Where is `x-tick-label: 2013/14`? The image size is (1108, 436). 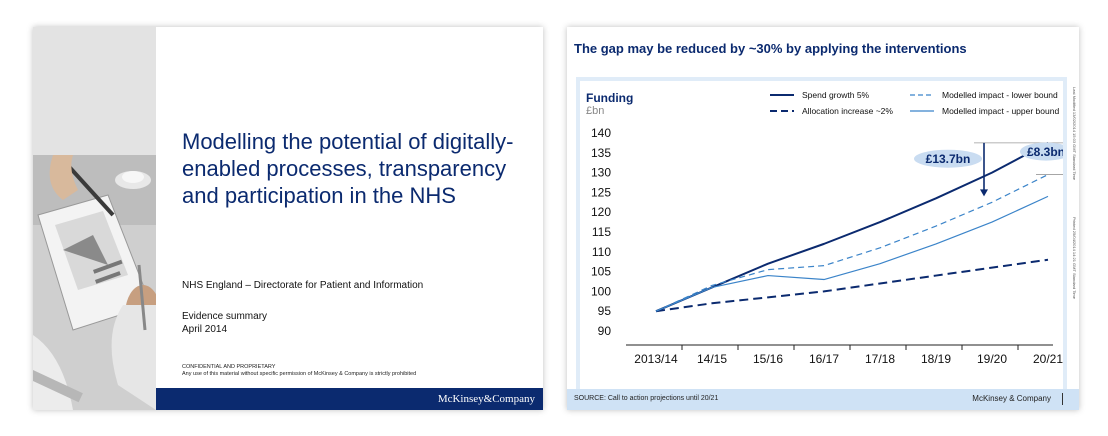 x-tick-label: 2013/14 is located at coordinates (656, 359).